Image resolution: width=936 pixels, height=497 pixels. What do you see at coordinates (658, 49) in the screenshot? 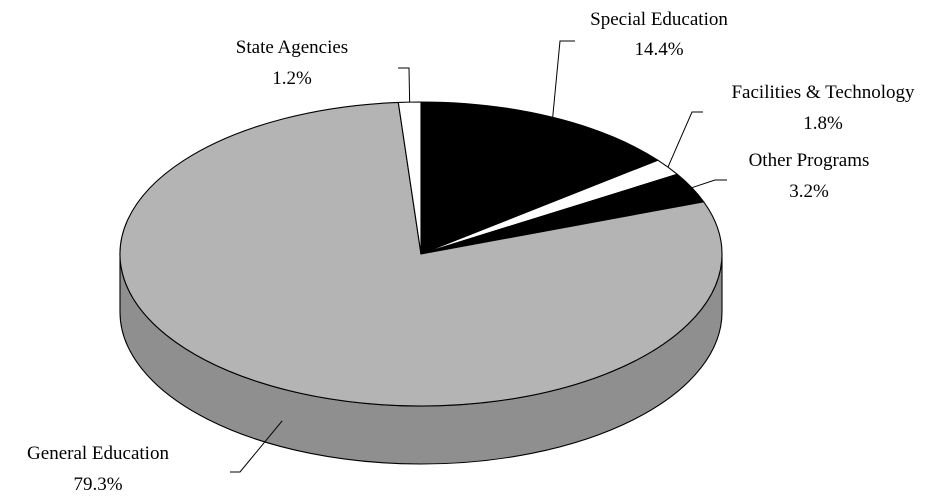
I see `value-special-education: 14.4%` at bounding box center [658, 49].